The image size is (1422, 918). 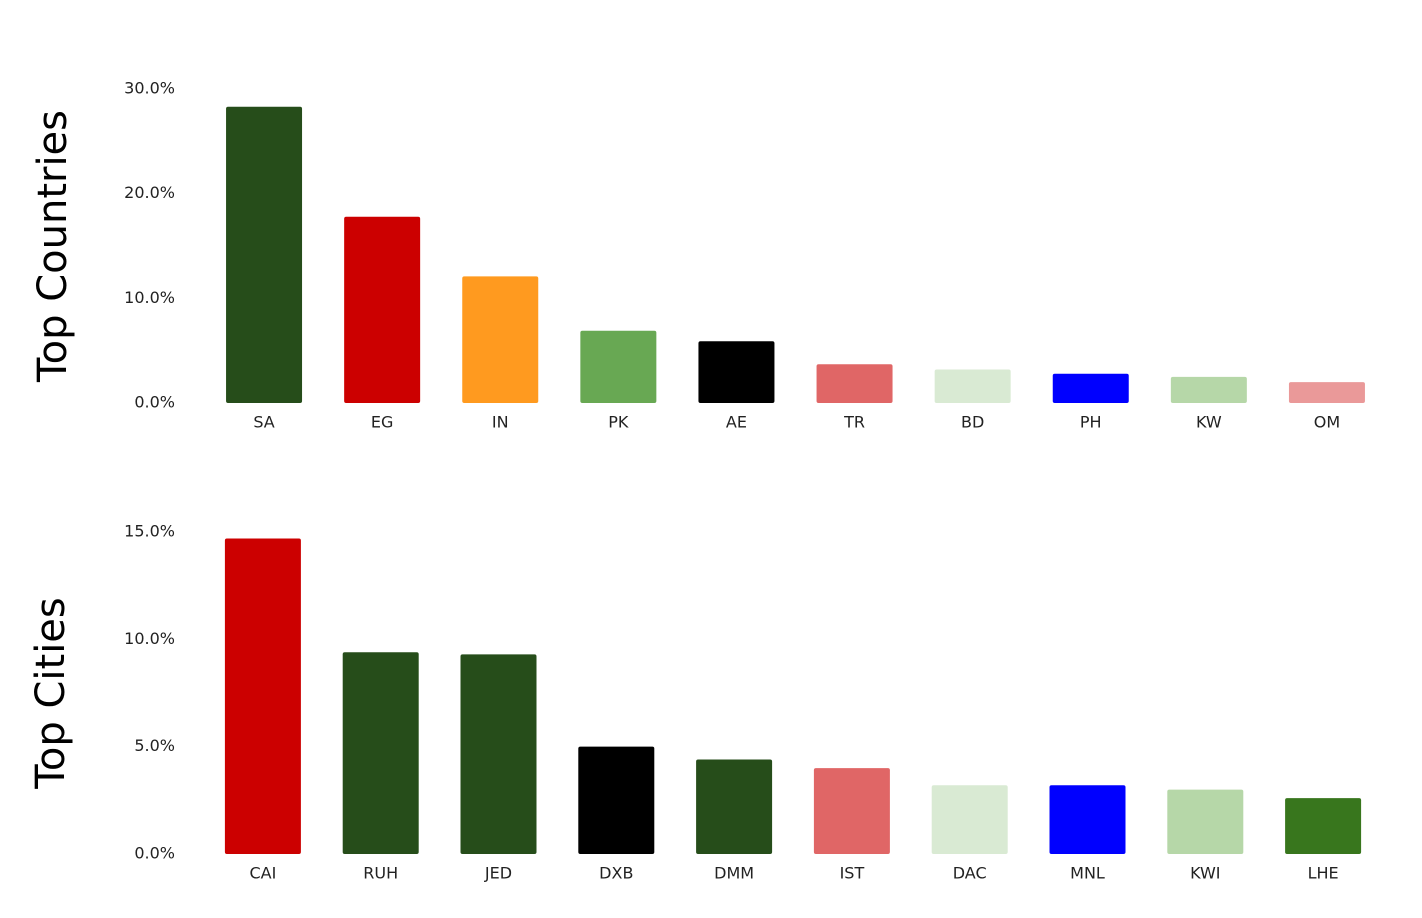 I want to click on x-tick-label: PH, so click(x=1091, y=422).